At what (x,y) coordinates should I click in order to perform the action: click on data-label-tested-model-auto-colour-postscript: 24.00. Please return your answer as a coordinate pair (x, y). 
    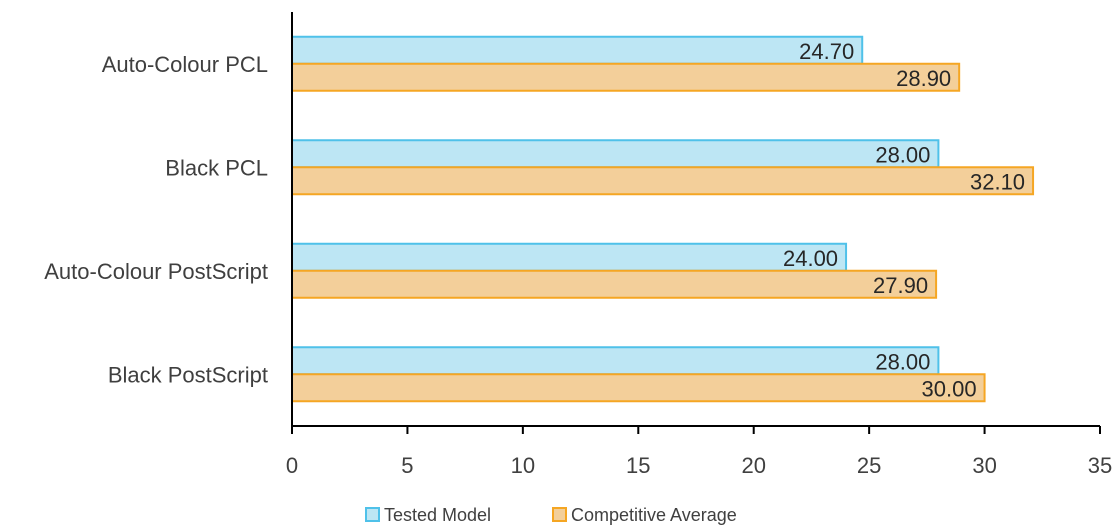
    Looking at the image, I should click on (810, 258).